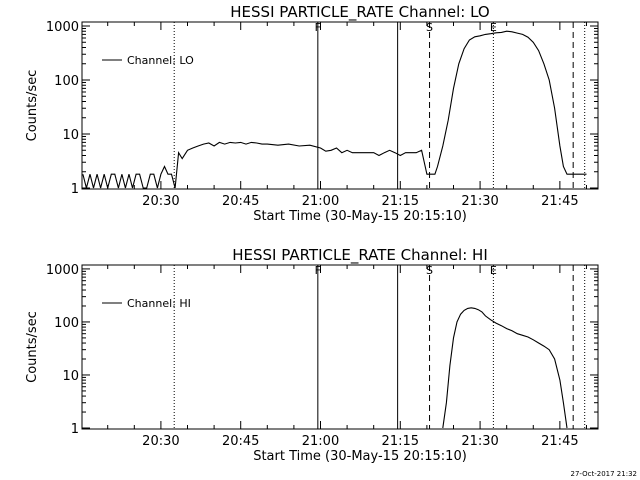 This screenshot has width=640, height=480. Describe the element at coordinates (359, 12) in the screenshot. I see `chart-lo-title: HESSI PARTICLE_RATE Channel: LO` at that location.